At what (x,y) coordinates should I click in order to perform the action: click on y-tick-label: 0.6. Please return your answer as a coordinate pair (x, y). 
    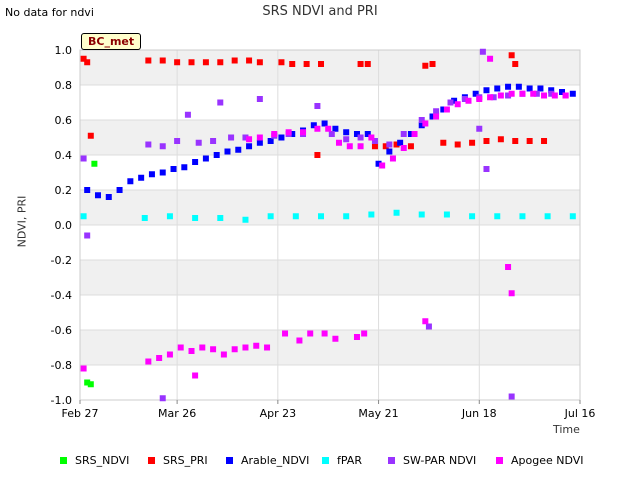
    Looking at the image, I should click on (64, 120).